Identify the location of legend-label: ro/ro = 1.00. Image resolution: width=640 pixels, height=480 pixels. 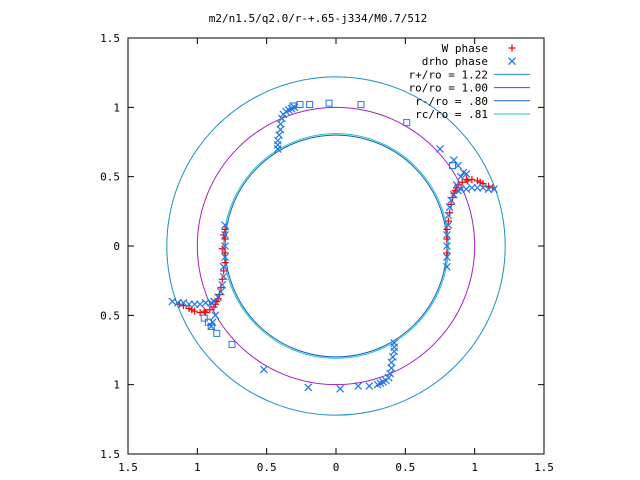
(448, 88).